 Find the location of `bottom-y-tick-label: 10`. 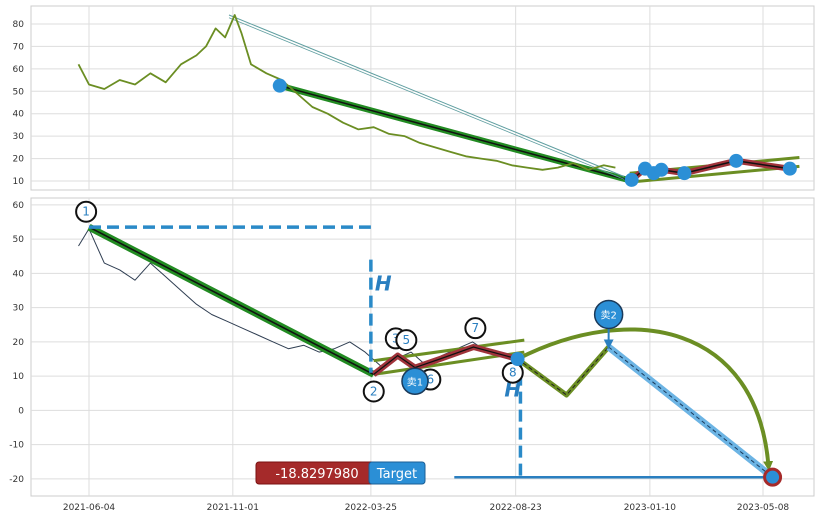

bottom-y-tick-label: 10 is located at coordinates (19, 377).